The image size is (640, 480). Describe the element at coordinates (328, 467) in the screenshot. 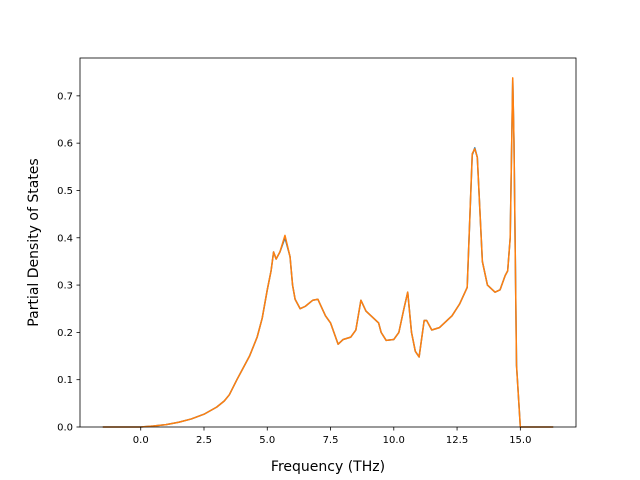

I see `x-axis-label: Frequency (THz)` at that location.